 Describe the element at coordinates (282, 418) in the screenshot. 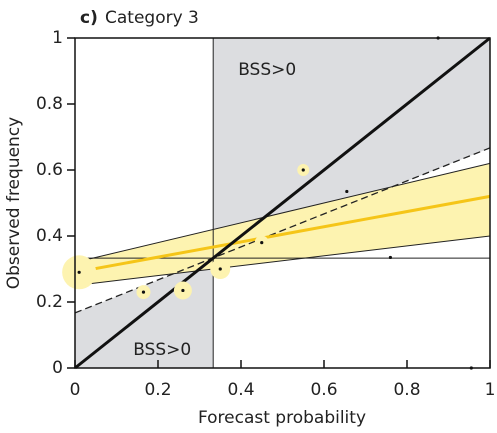

I see `x-axis-label: Forecast probability` at that location.